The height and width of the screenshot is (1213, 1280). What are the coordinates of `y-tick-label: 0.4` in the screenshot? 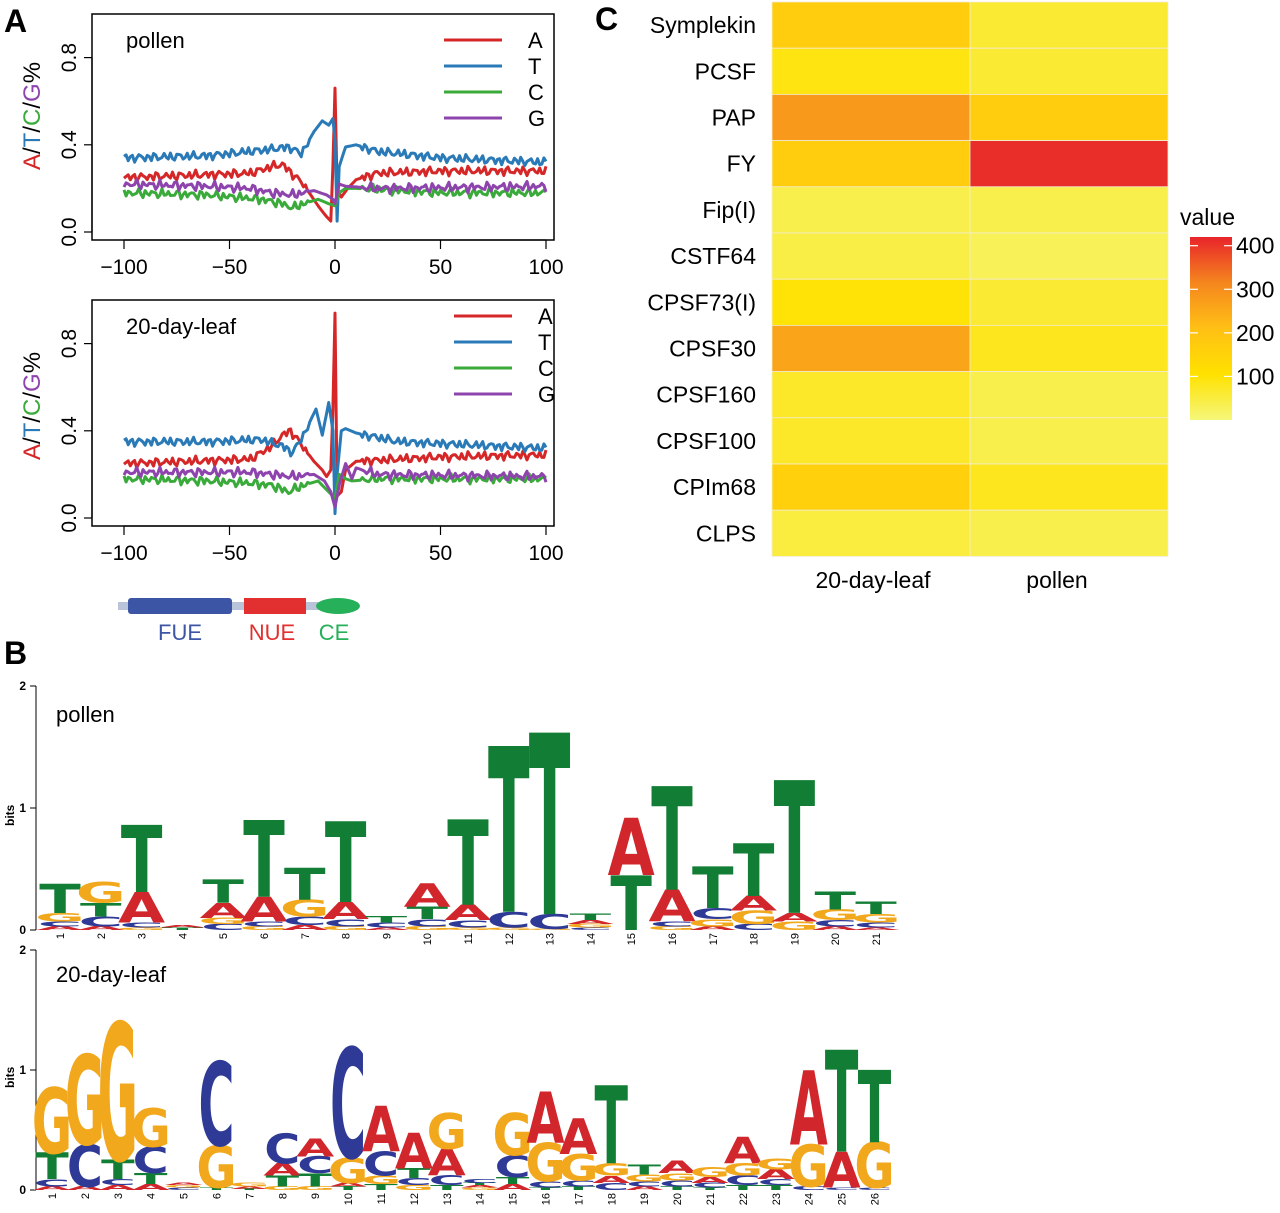 It's located at (69, 145).